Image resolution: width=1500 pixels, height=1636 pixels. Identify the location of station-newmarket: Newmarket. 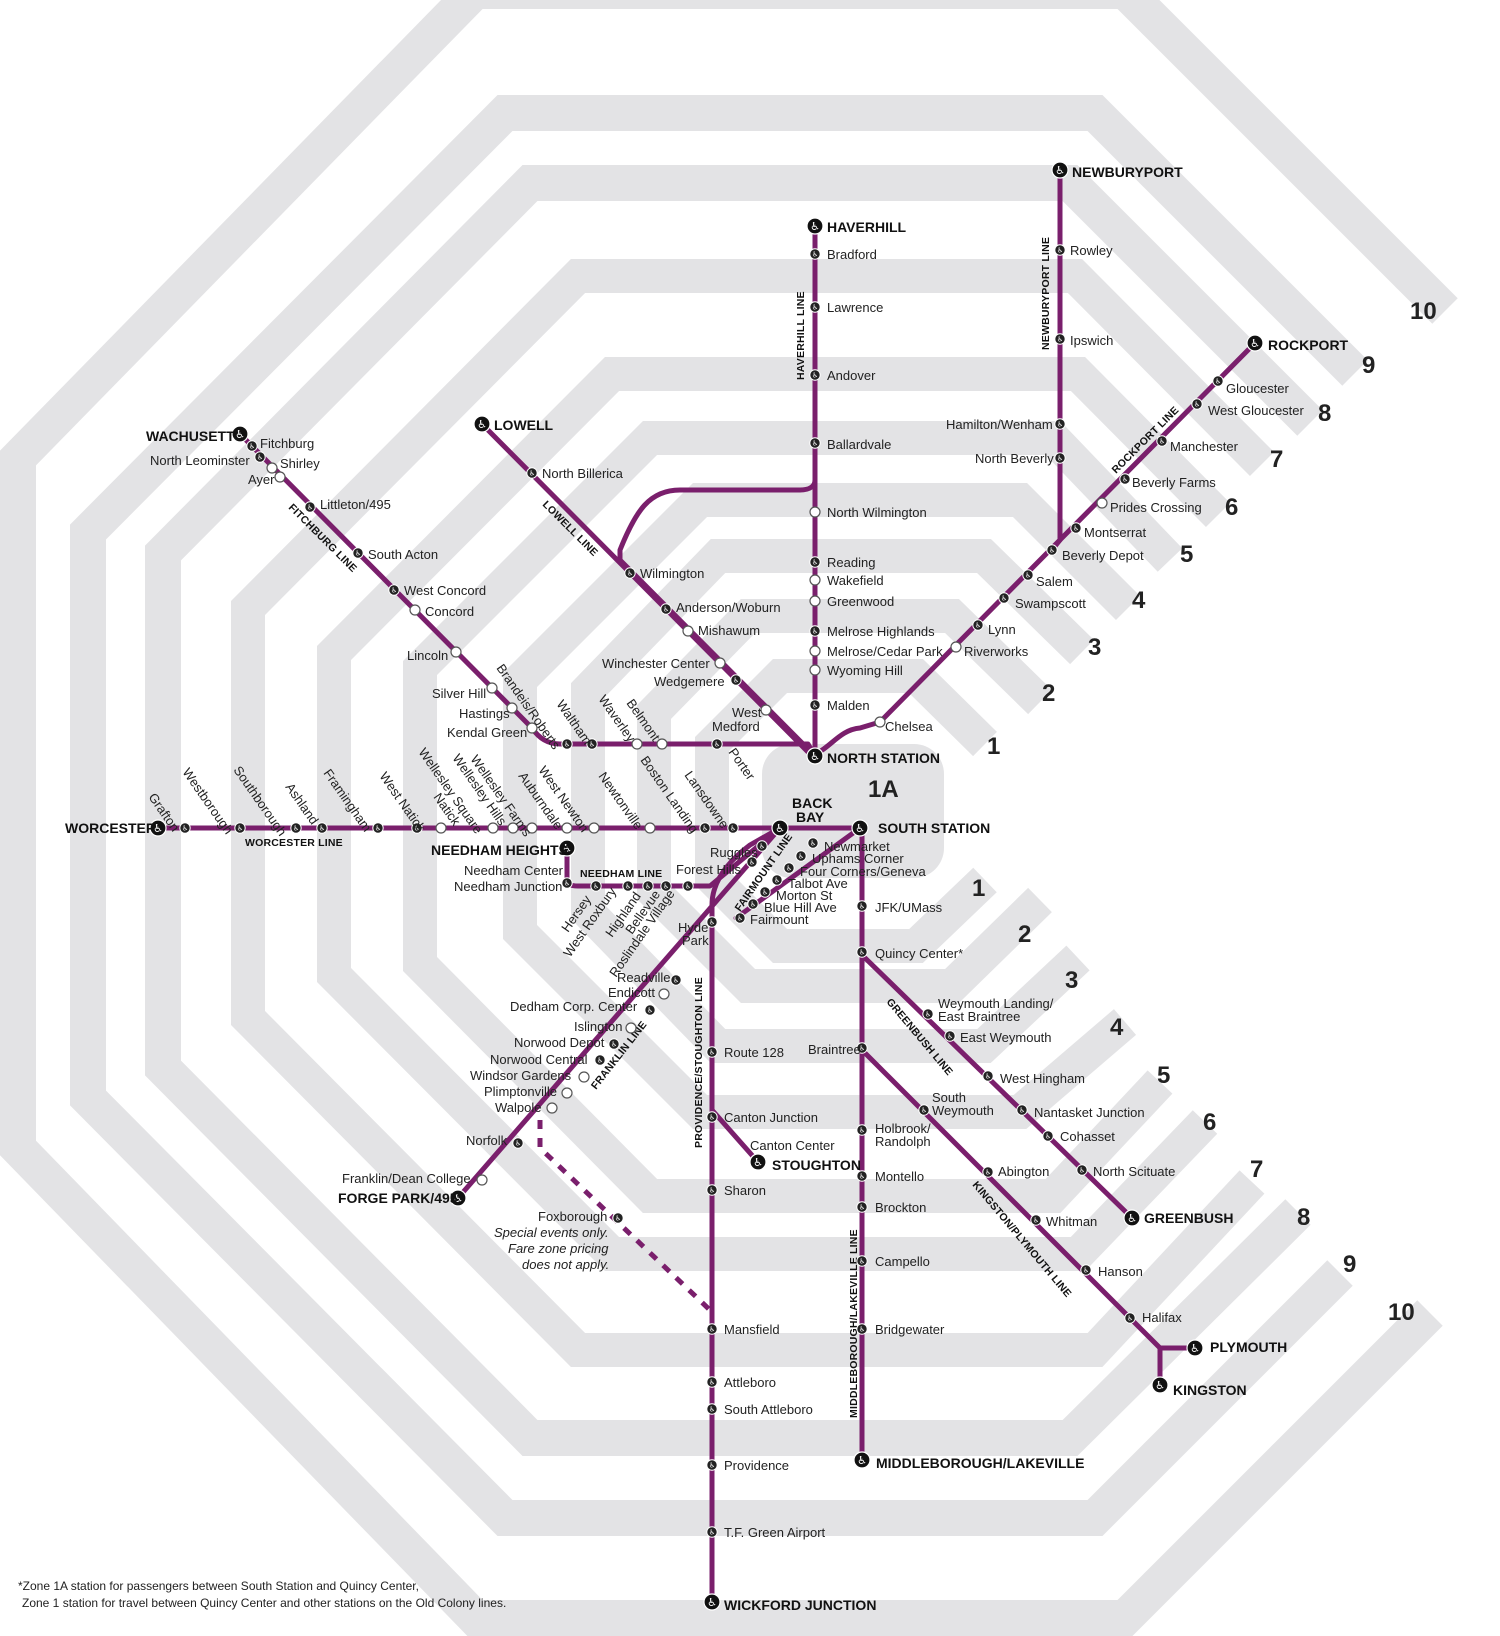
(857, 846).